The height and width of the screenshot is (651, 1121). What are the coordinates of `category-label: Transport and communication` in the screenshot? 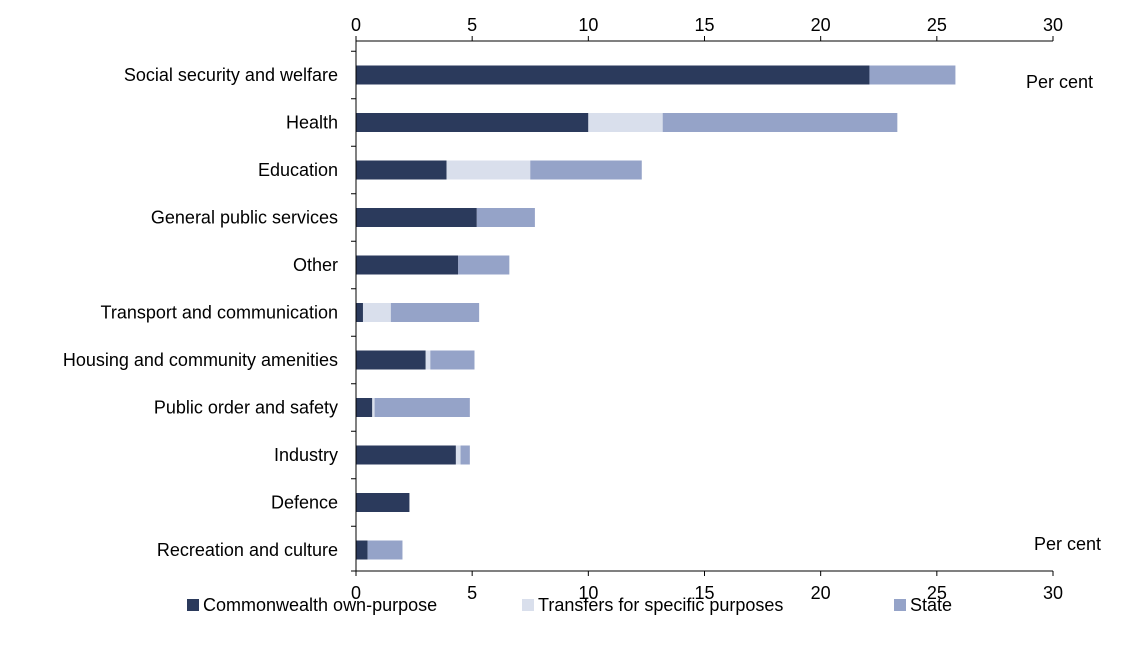 It's located at (219, 313).